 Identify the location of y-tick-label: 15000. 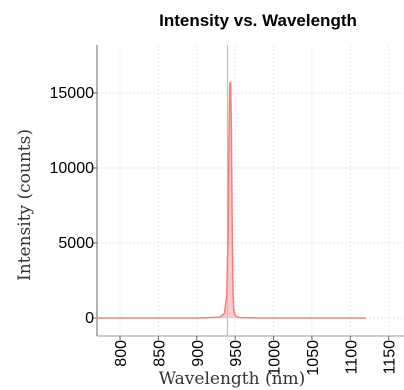
(72, 93).